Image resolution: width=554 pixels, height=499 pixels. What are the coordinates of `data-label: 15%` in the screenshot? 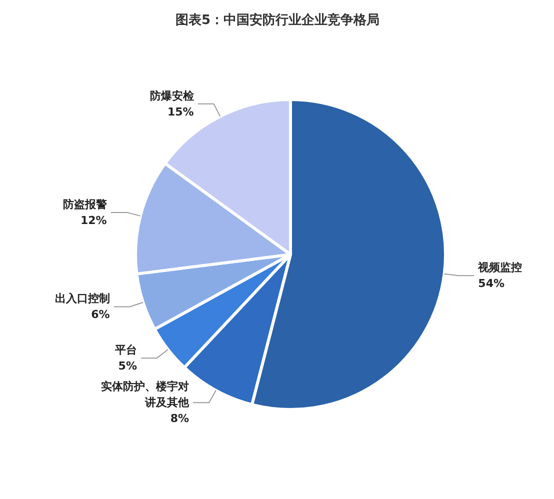 It's located at (180, 111).